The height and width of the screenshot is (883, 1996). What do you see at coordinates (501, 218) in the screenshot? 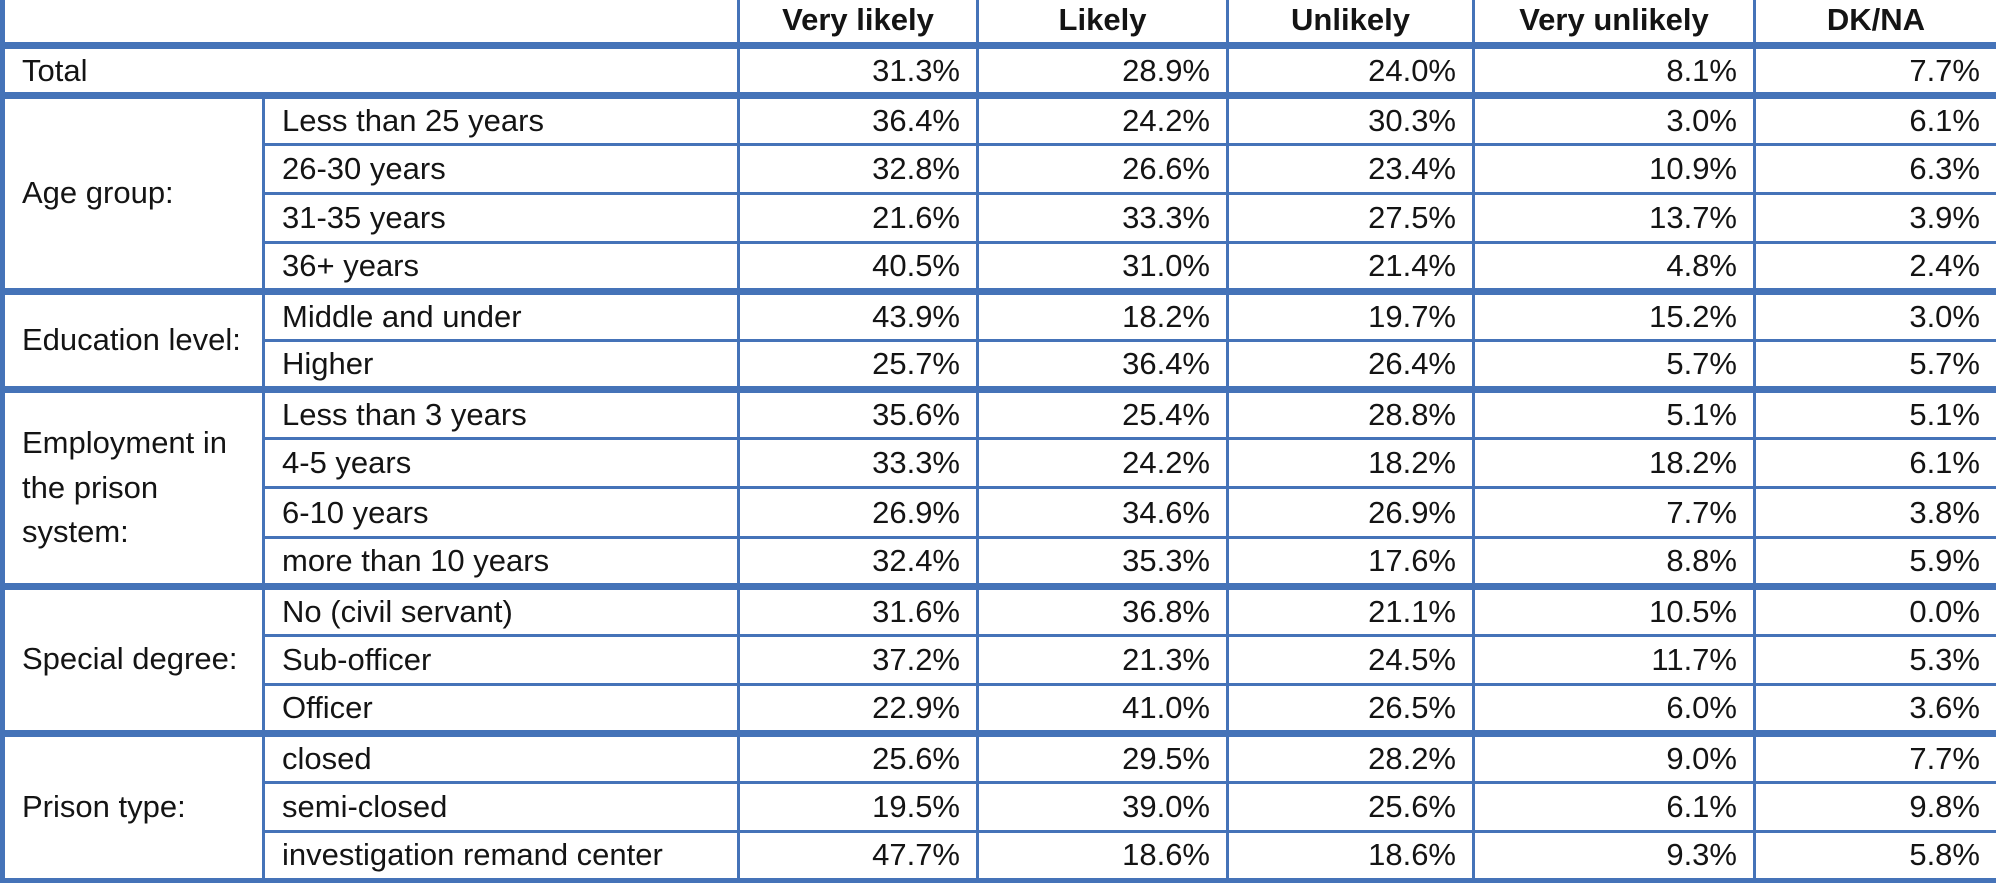
I see `row-label: 31-35 years` at bounding box center [501, 218].